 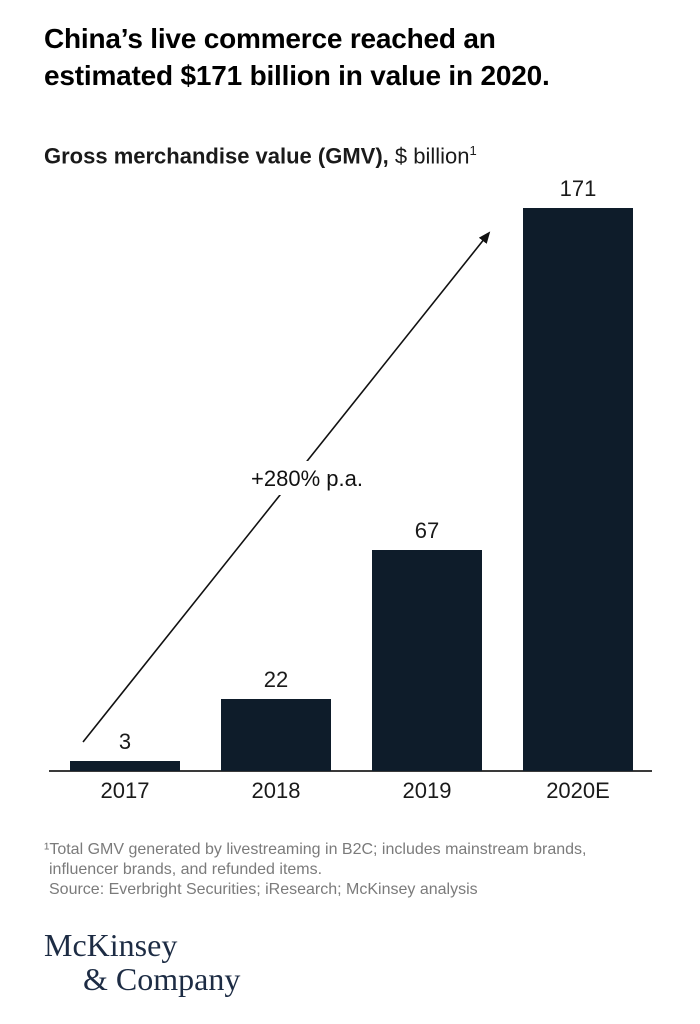 I want to click on bar-value-label: 67, so click(x=427, y=530).